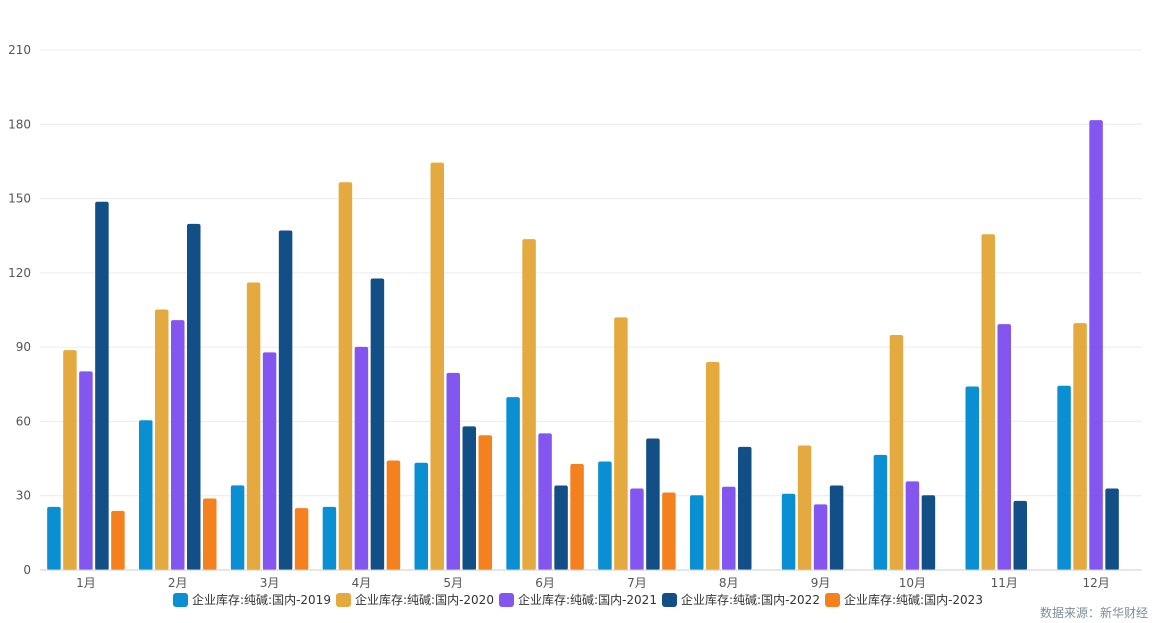  What do you see at coordinates (750, 599) in the screenshot?
I see `legend-label: 企业库存:纯碱:国内-2022` at bounding box center [750, 599].